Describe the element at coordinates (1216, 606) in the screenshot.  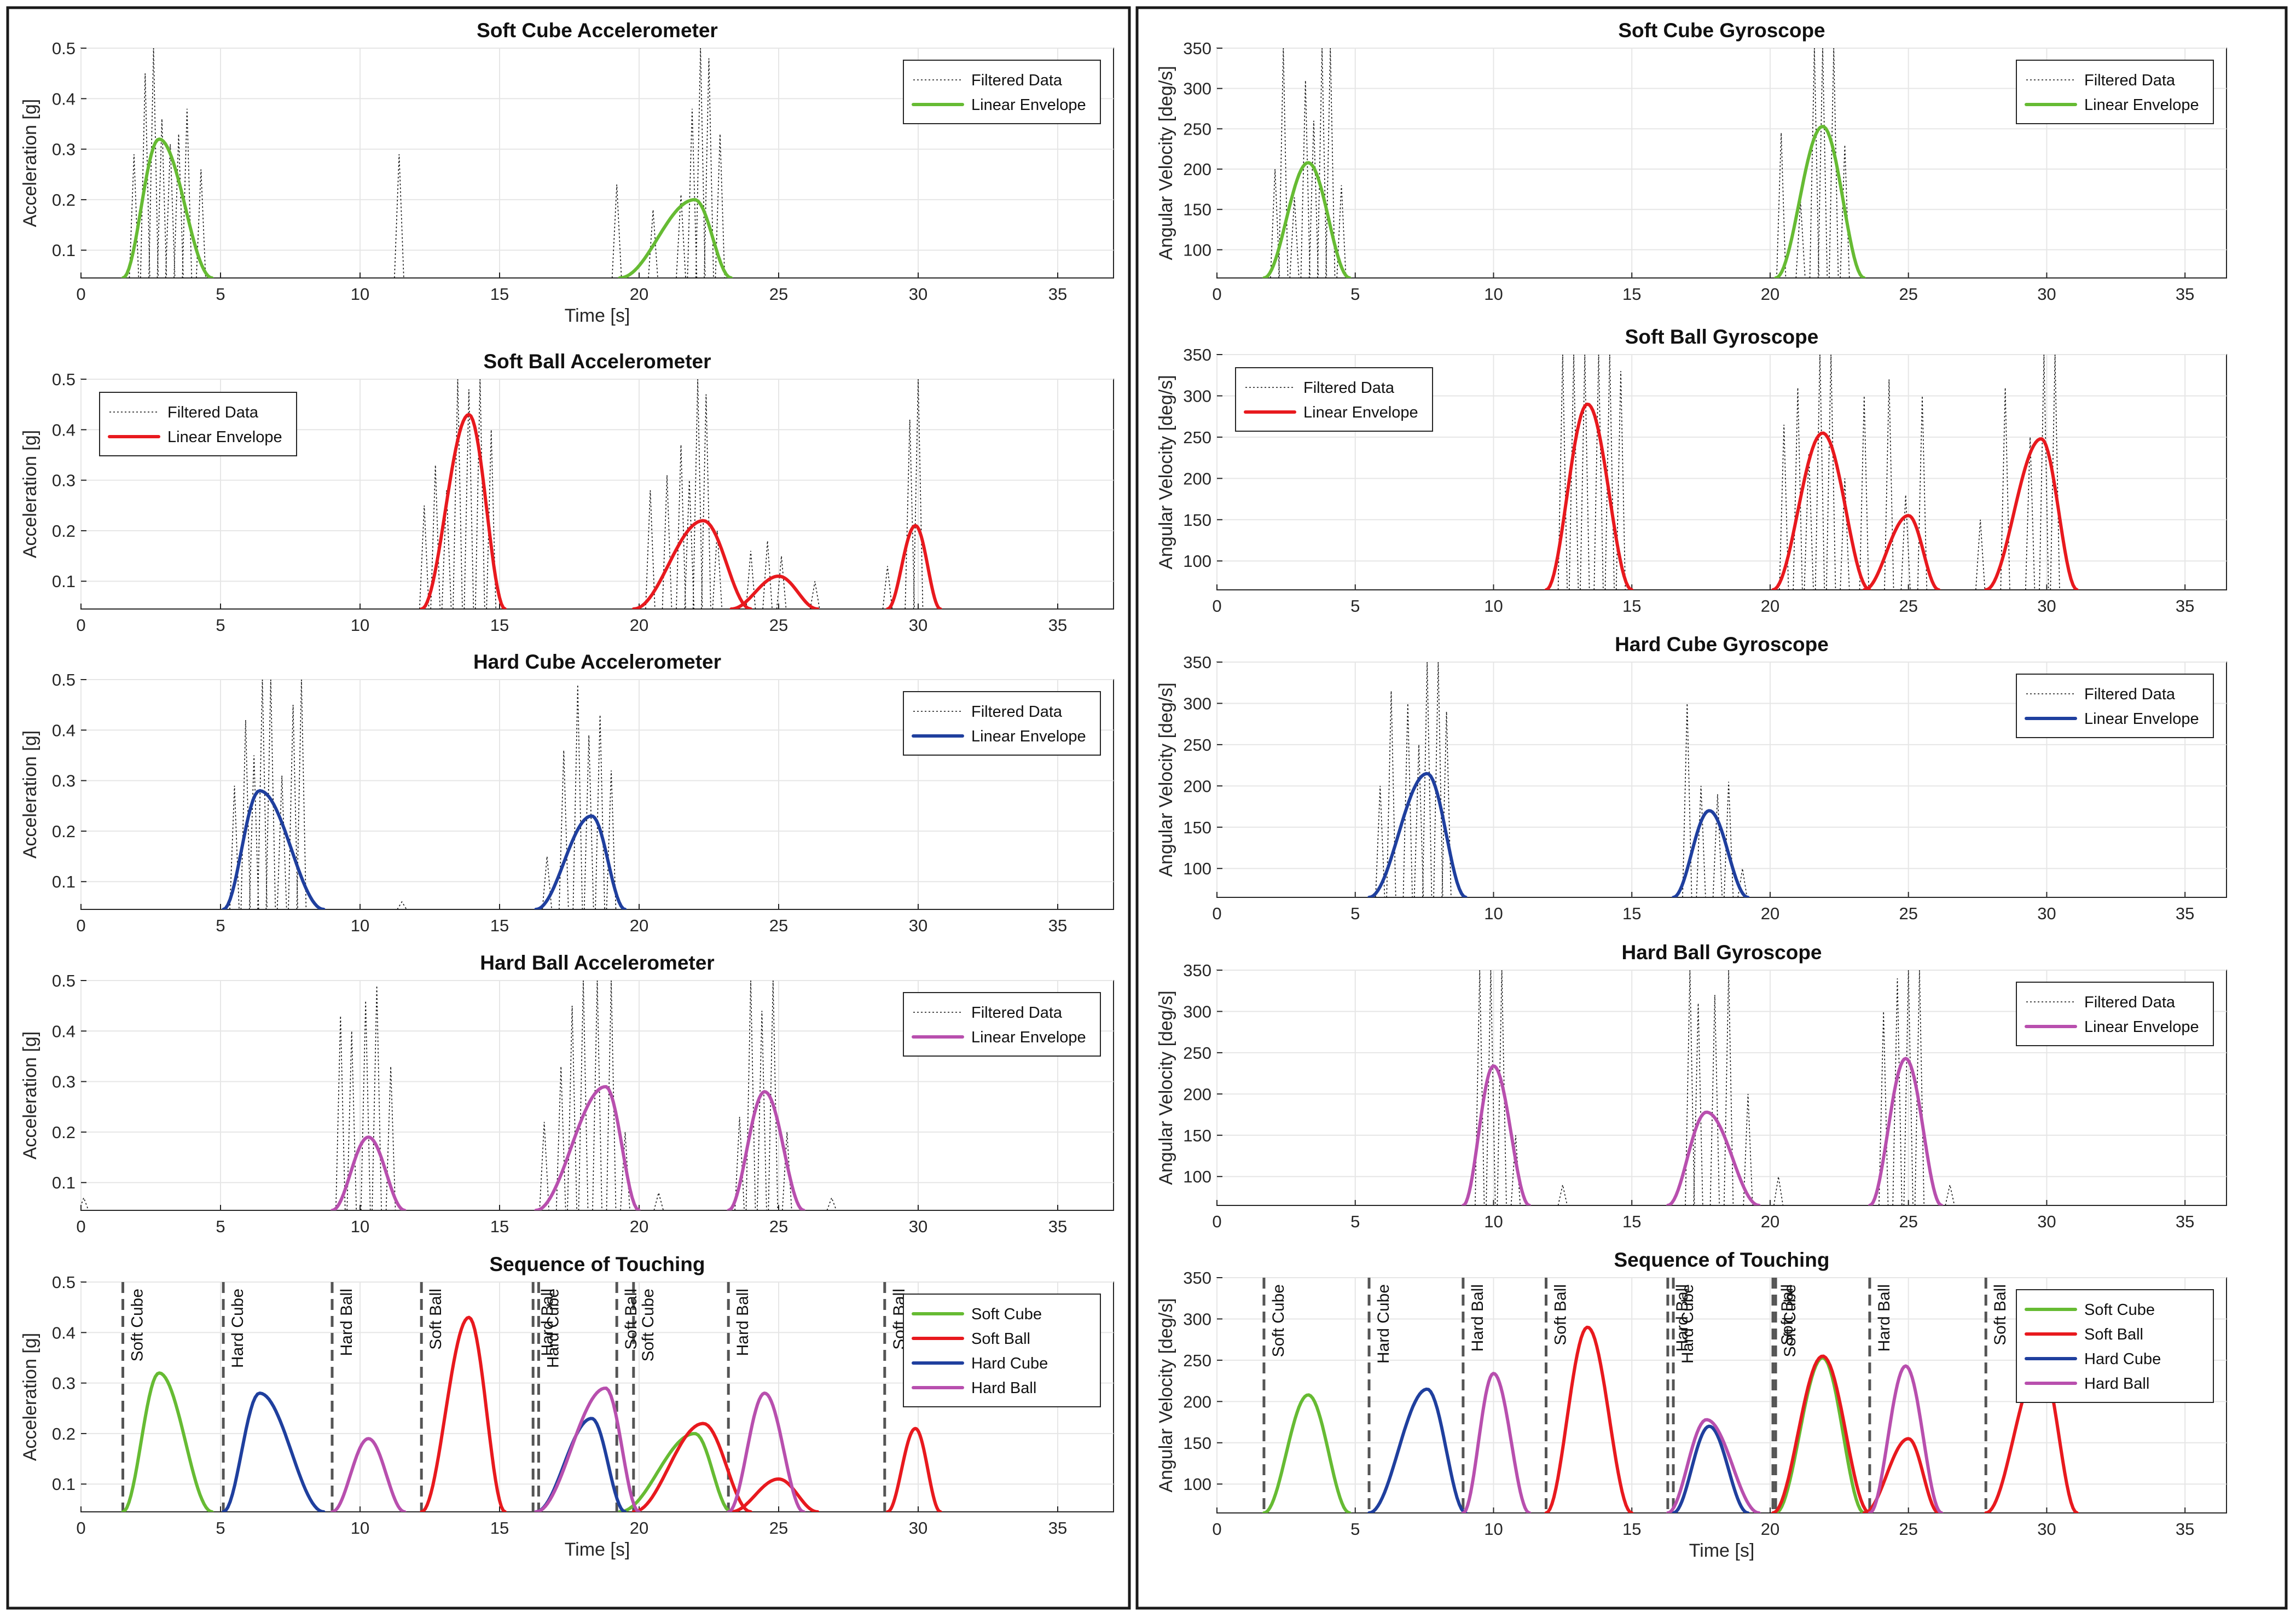
I see `x-tick-label: 0` at that location.